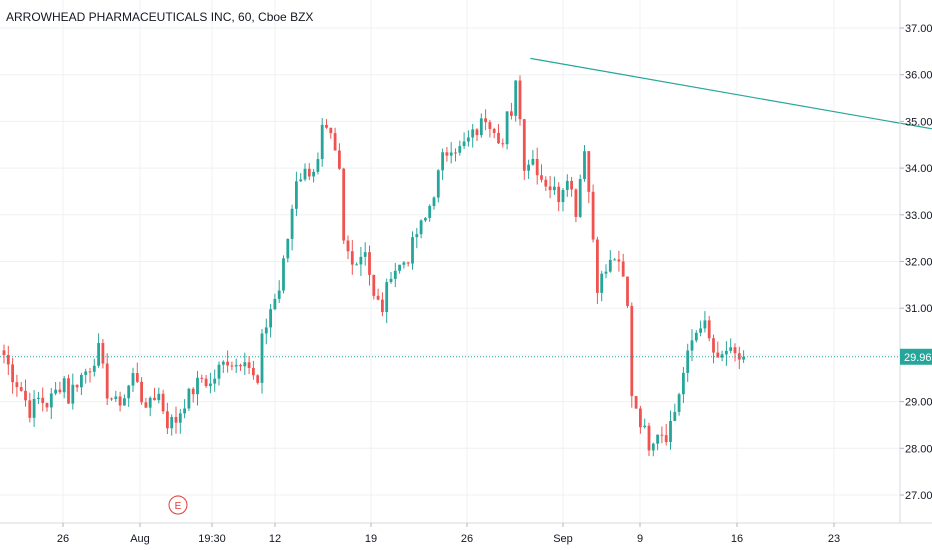  Describe the element at coordinates (140, 539) in the screenshot. I see `time-tick-label: Aug` at that location.